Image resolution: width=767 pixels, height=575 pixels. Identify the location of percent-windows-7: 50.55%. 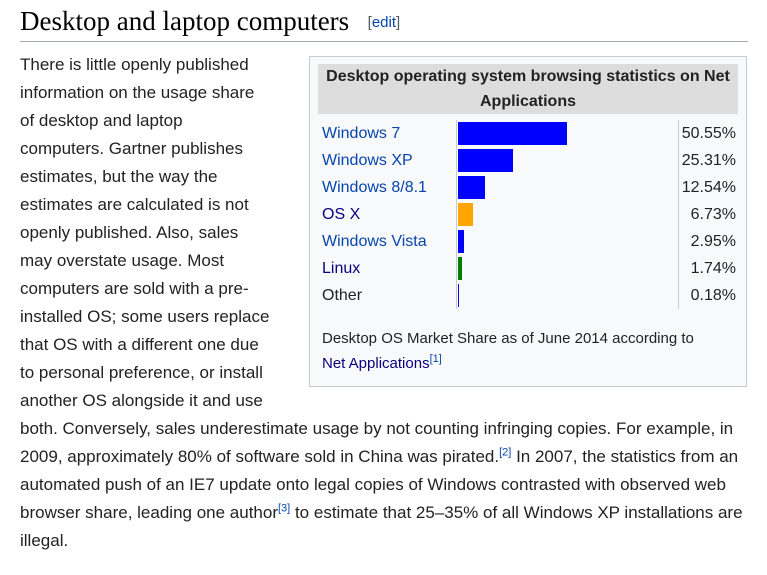
(708, 133).